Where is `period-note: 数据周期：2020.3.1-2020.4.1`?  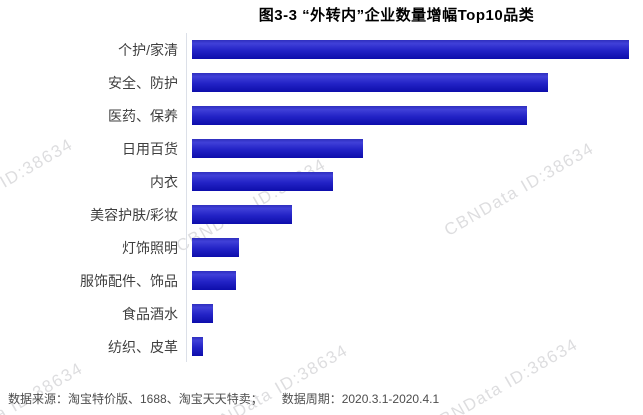 period-note: 数据周期：2020.3.1-2020.4.1 is located at coordinates (360, 399).